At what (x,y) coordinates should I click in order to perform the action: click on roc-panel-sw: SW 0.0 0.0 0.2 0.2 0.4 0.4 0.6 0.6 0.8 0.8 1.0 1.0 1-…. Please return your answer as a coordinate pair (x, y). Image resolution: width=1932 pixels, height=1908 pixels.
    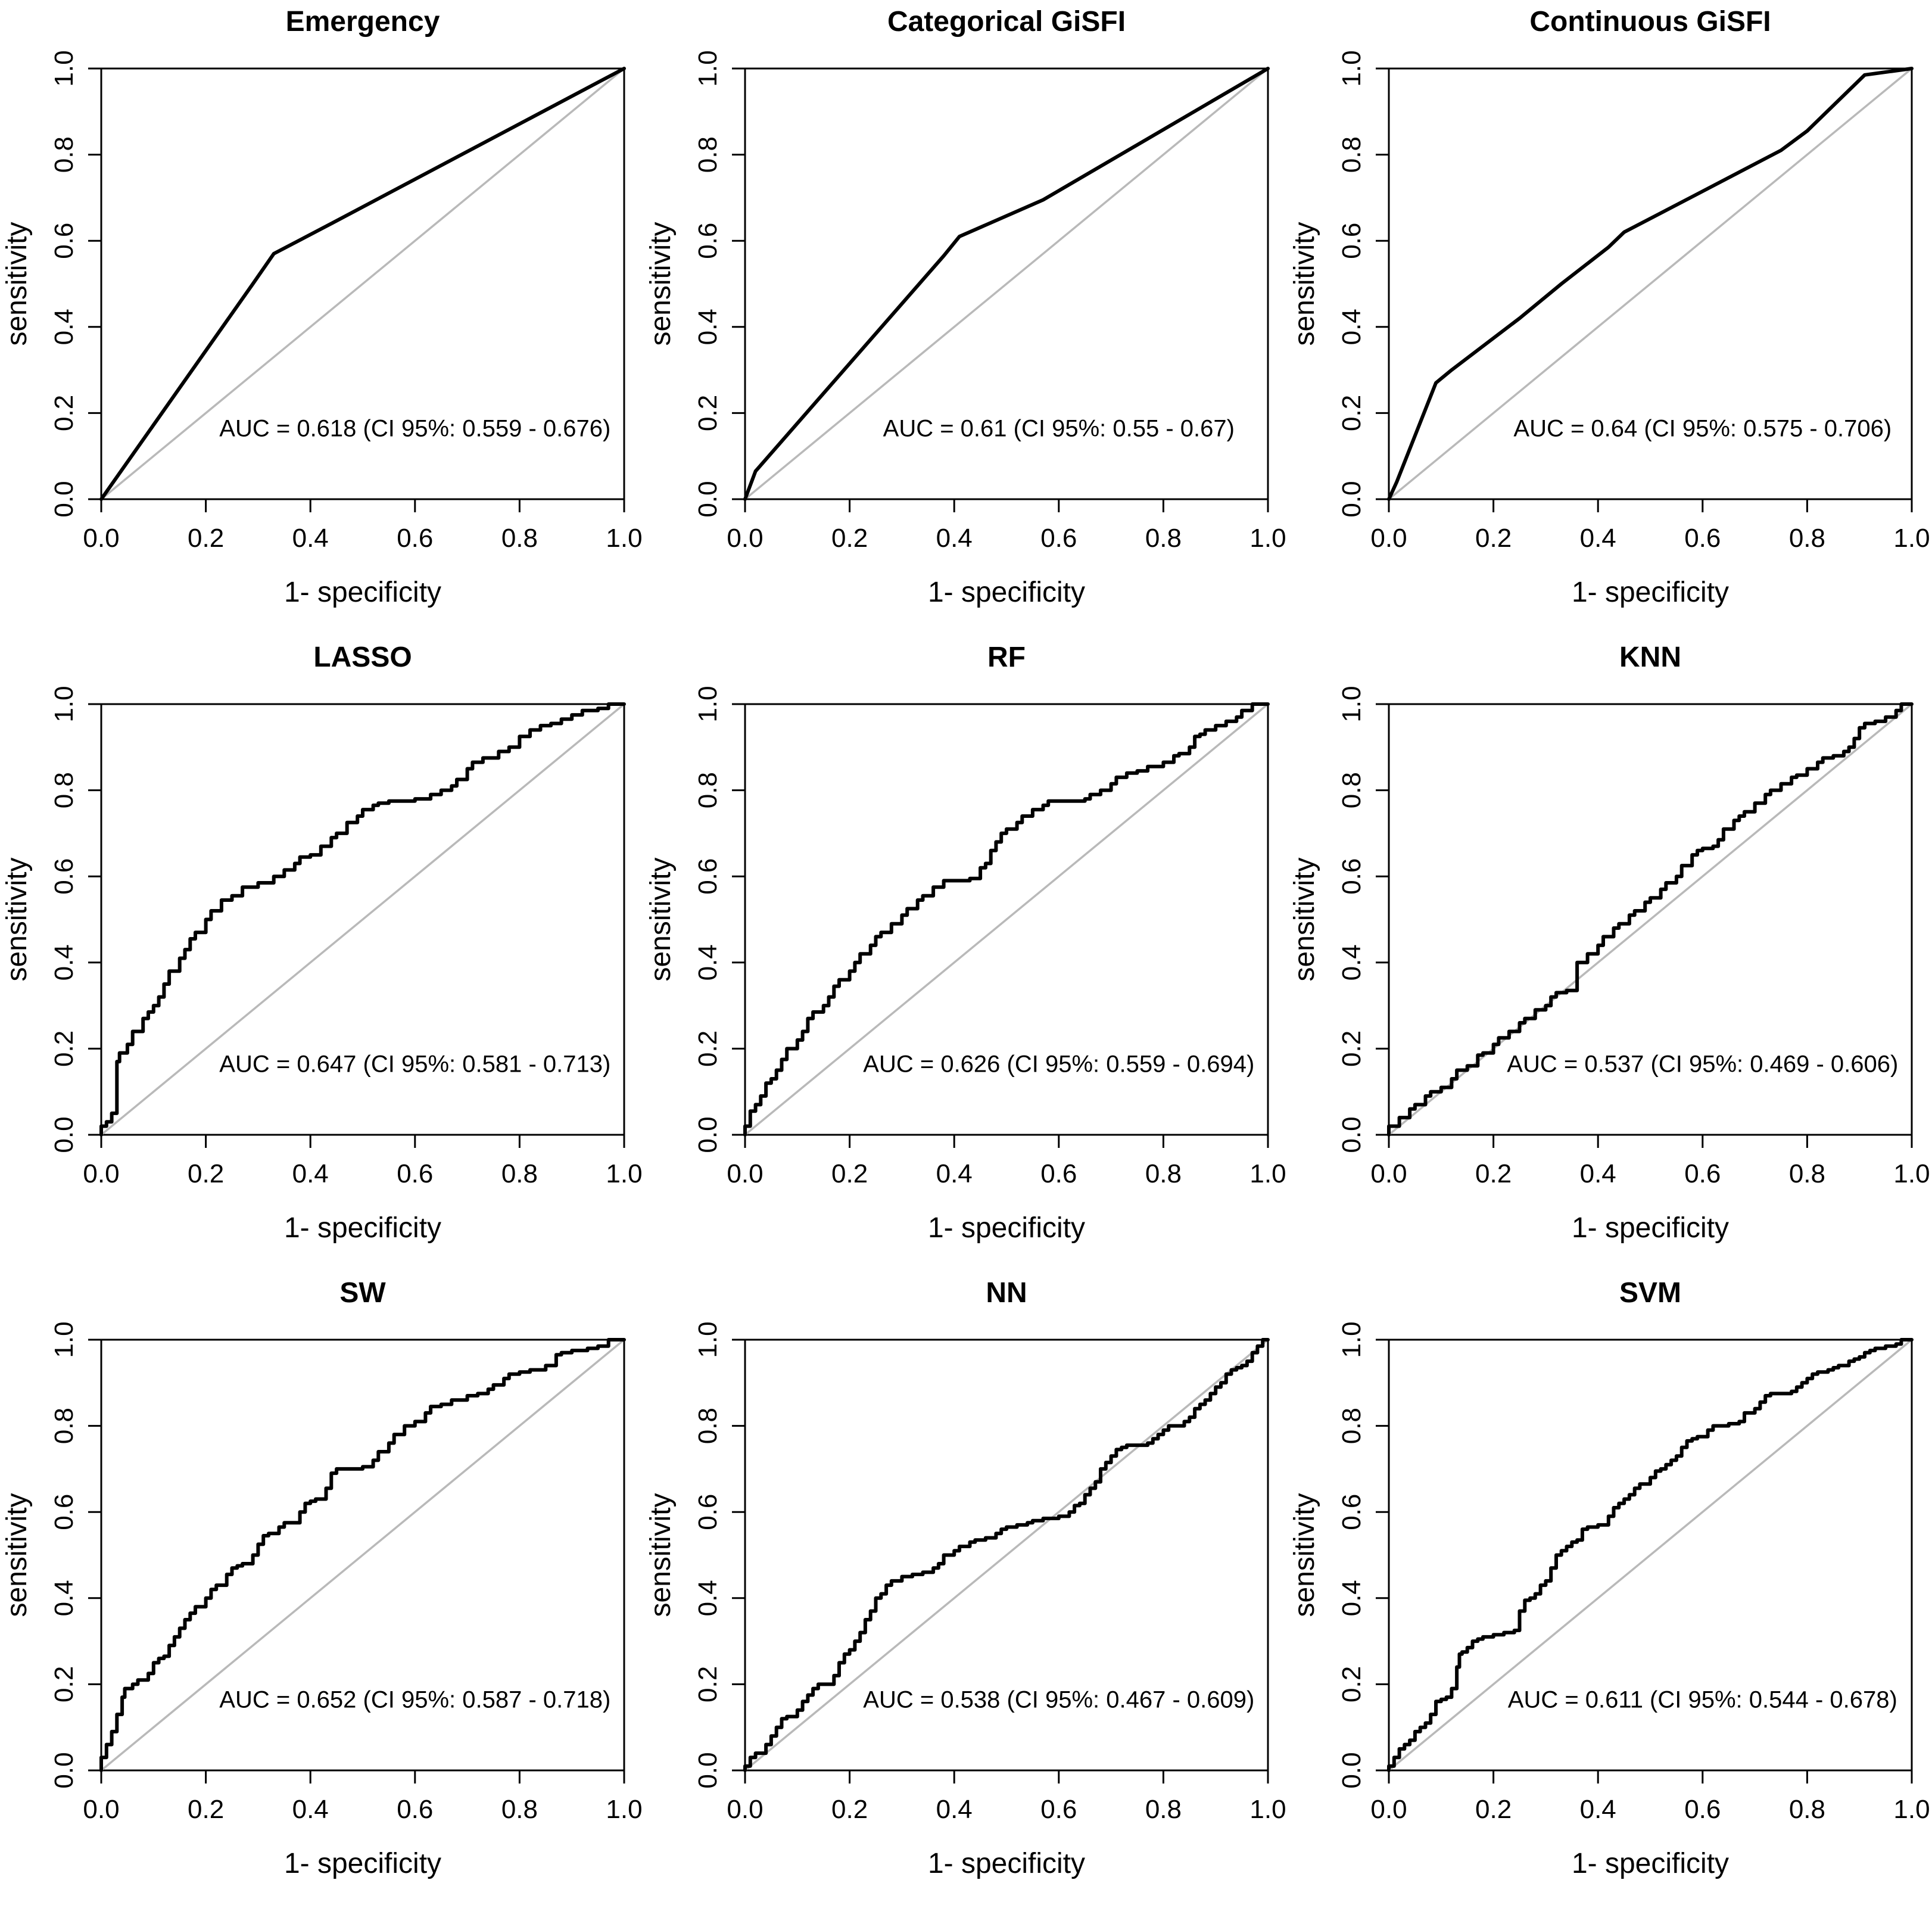
    Looking at the image, I should click on (322, 1589).